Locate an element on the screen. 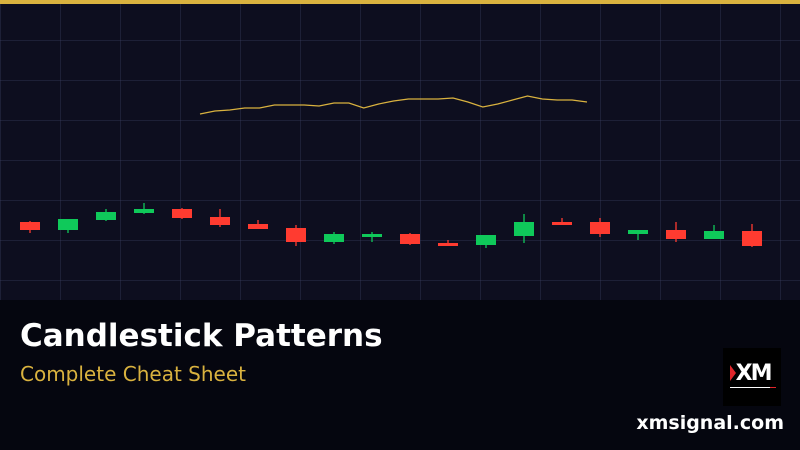 The height and width of the screenshot is (450, 800). xm-logo: XM is located at coordinates (752, 377).